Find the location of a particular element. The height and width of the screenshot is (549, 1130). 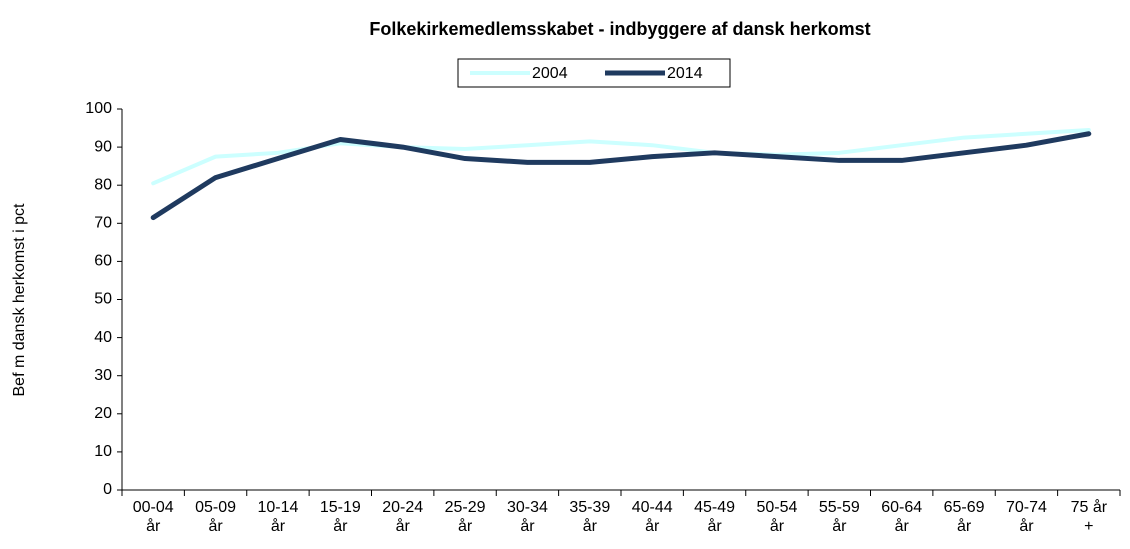

x-tick-label: 40-44 år is located at coordinates (652, 517).